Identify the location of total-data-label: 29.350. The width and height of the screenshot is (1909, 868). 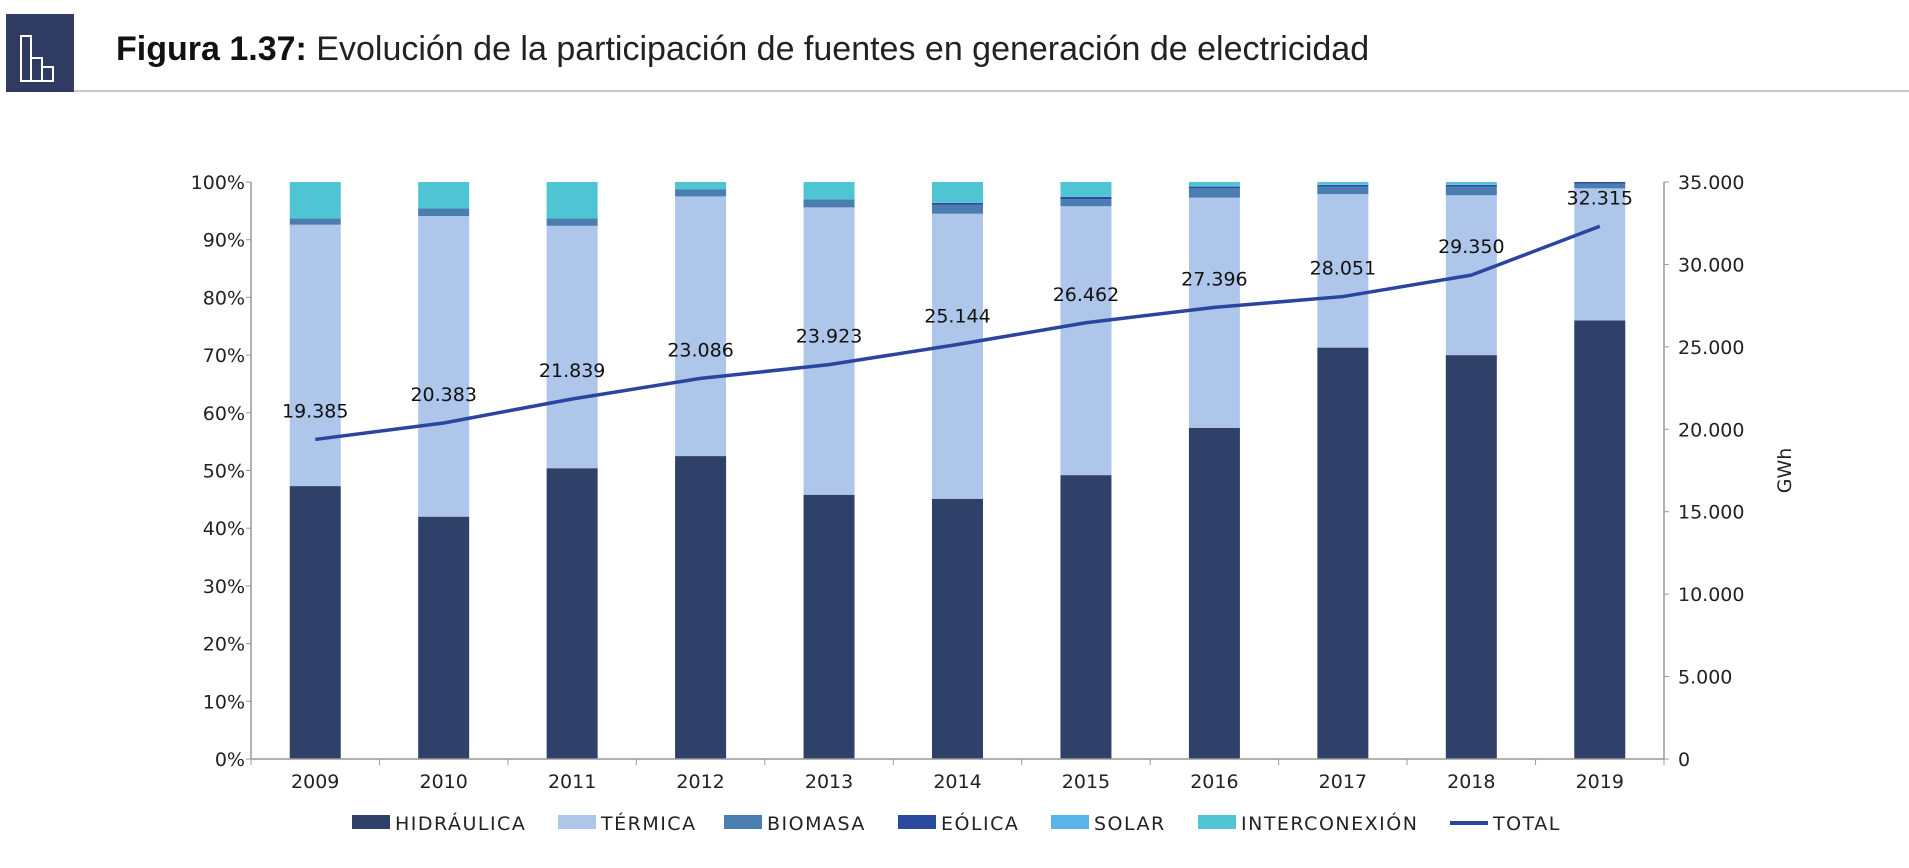
(1471, 247).